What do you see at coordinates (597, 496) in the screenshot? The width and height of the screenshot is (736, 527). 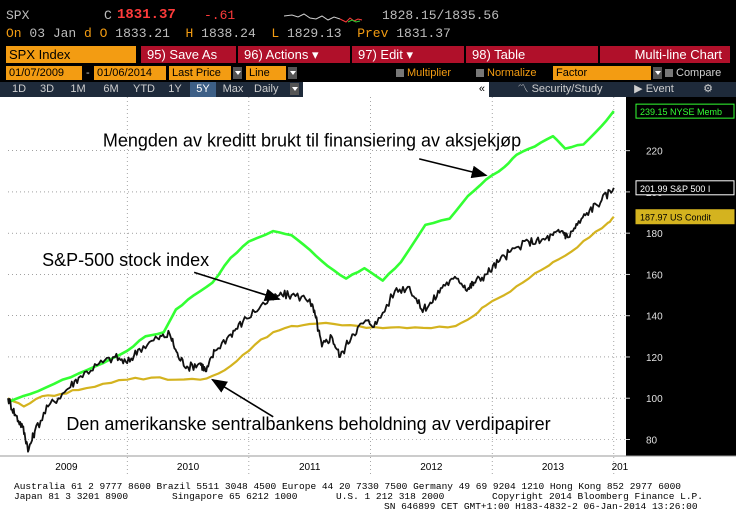 I see `footer-copyright: Copyright 2014 Bloomberg Finance L.P.` at bounding box center [597, 496].